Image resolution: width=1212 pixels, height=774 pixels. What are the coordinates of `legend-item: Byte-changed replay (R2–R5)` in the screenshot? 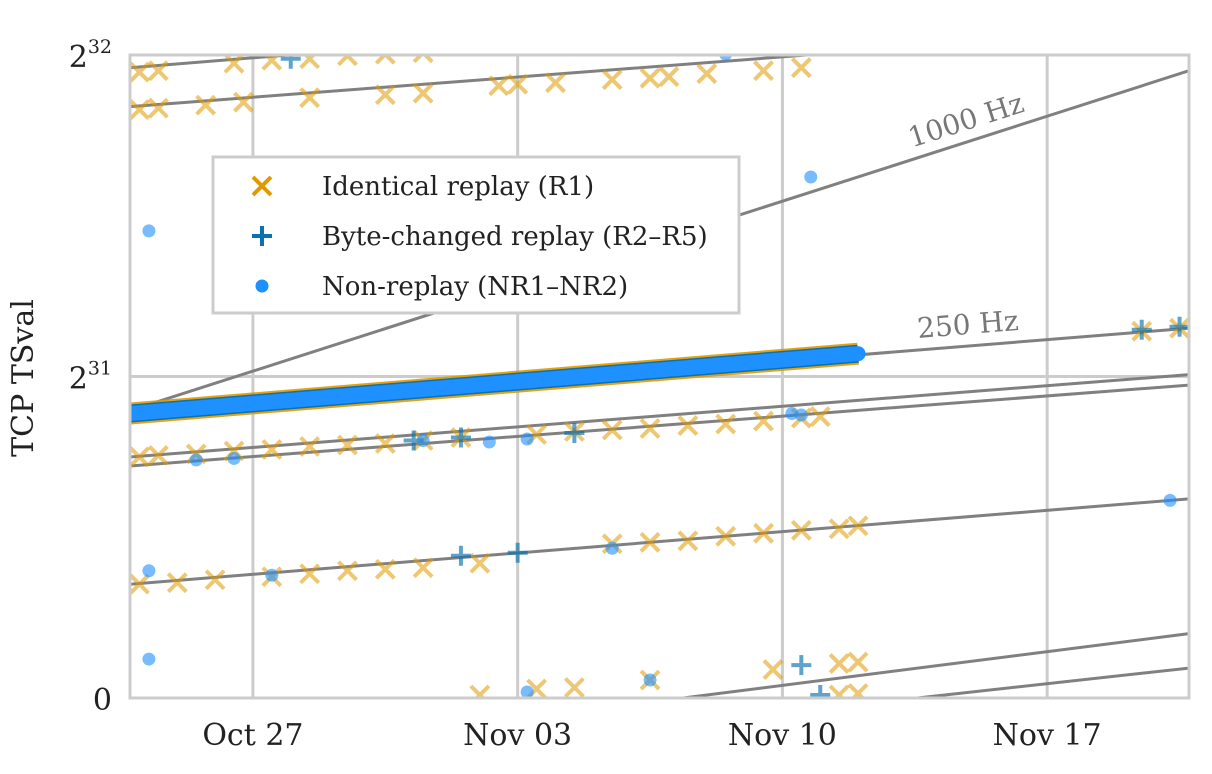 It's located at (480, 237).